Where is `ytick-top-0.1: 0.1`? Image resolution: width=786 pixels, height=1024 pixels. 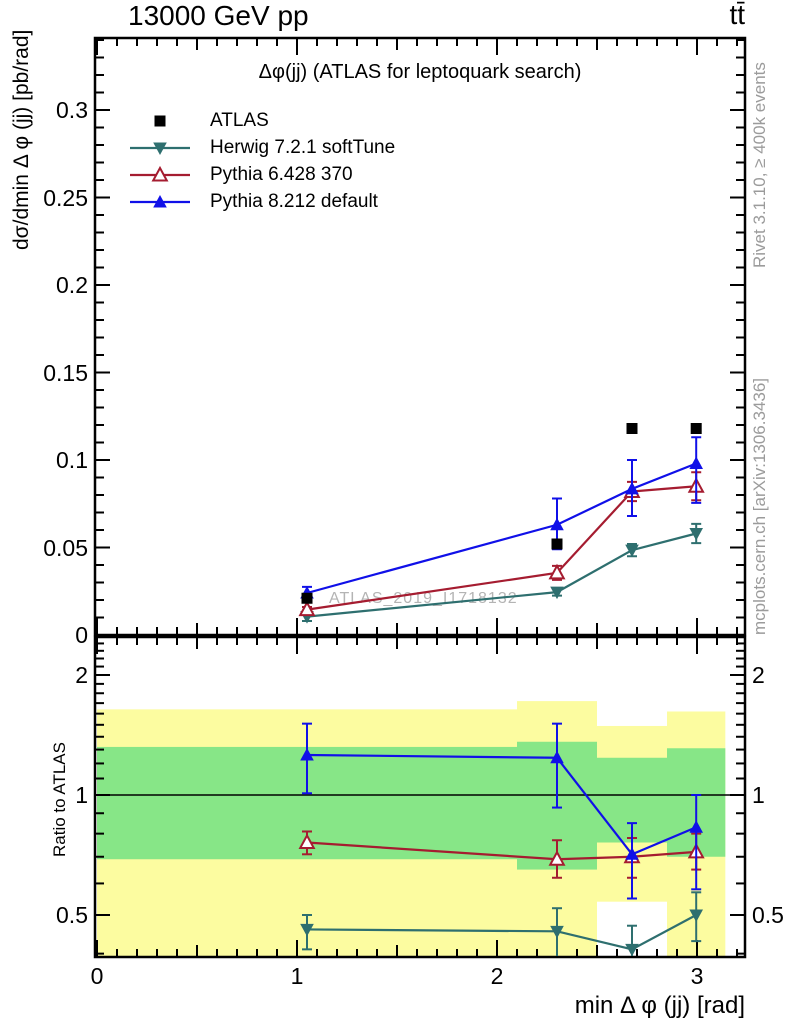 ytick-top-0.1: 0.1 is located at coordinates (72, 460).